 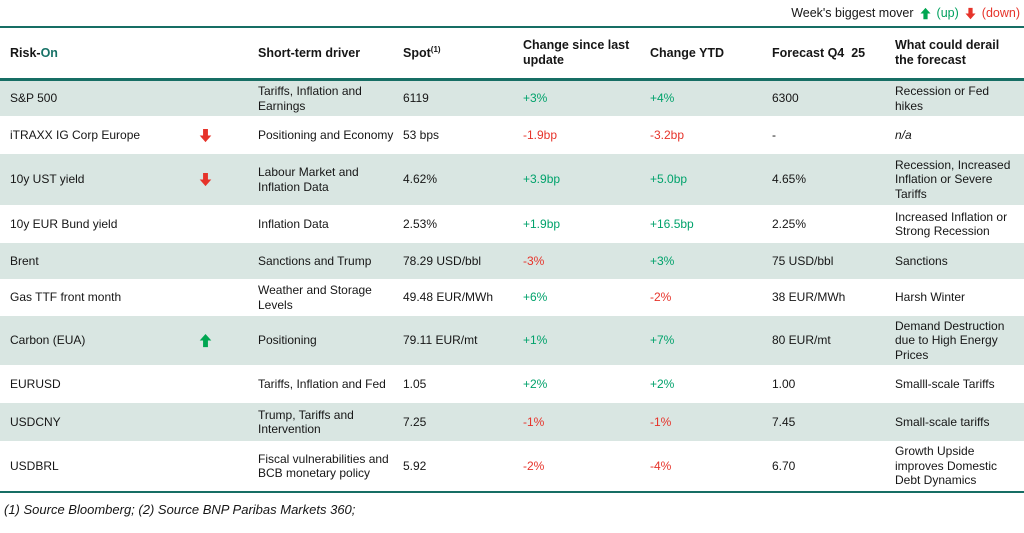 I want to click on header-change-ytd: Change YTD, so click(x=687, y=52).